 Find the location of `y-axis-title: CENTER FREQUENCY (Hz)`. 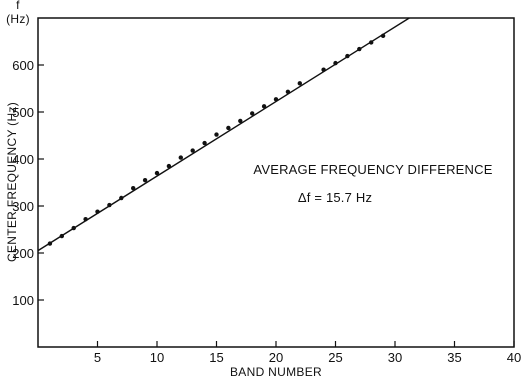

y-axis-title: CENTER FREQUENCY (Hz) is located at coordinates (12, 182).